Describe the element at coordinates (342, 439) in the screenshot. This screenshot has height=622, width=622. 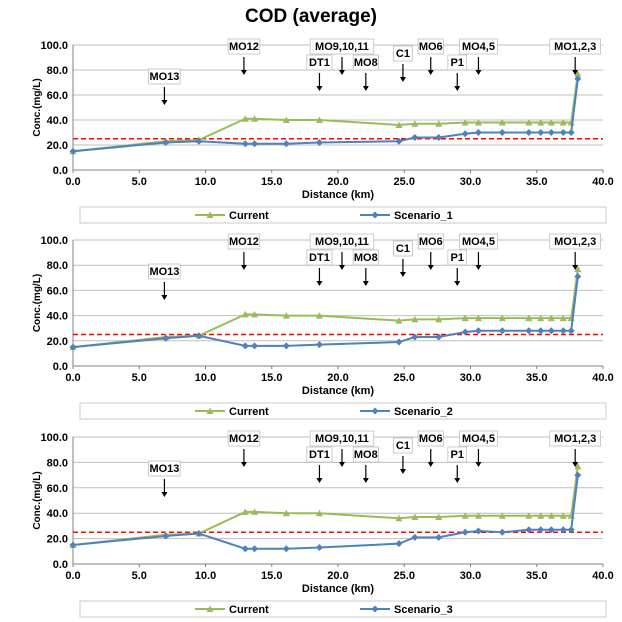
I see `annotation-label: MO9,10,11` at that location.